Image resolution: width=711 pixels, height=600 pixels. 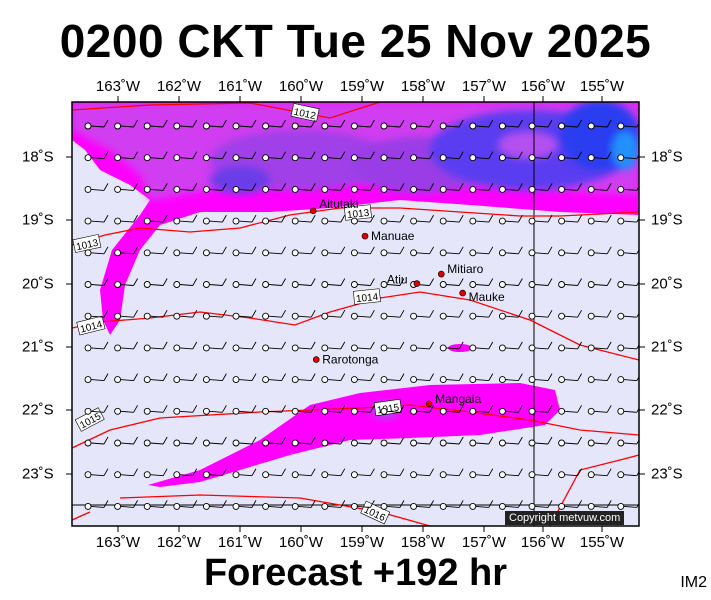 What do you see at coordinates (543, 542) in the screenshot?
I see `lon-label: 156˚W` at bounding box center [543, 542].